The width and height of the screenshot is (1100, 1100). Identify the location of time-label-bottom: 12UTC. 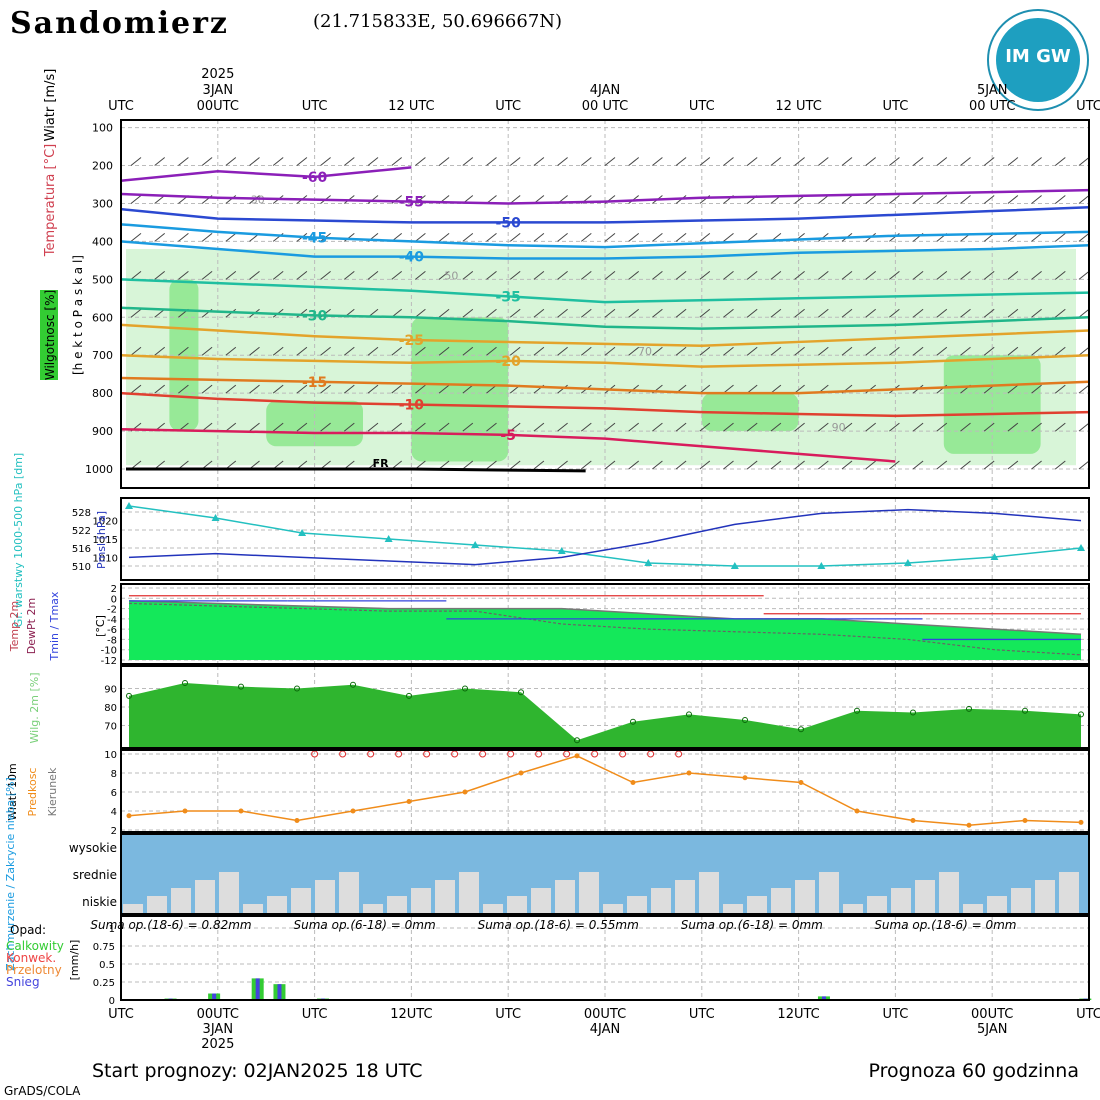
(798, 1014).